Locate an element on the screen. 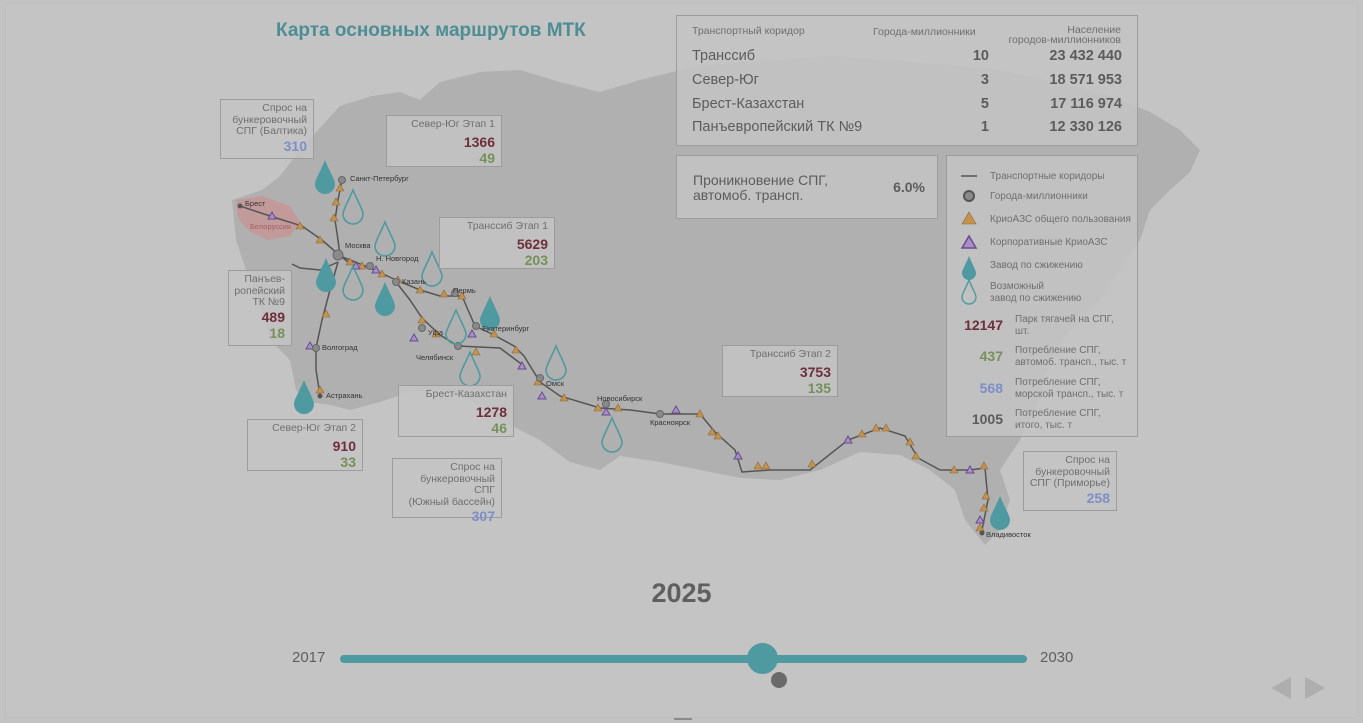  penetration-label: Проникновение СПГ, автомоб. трансп. is located at coordinates (760, 188).